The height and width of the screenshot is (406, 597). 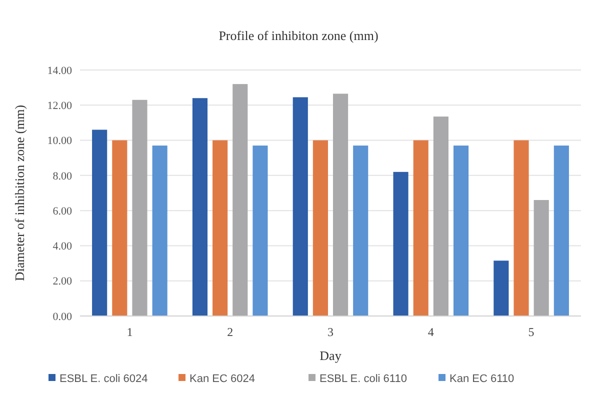 I want to click on x-tick-label: 2, so click(x=230, y=332).